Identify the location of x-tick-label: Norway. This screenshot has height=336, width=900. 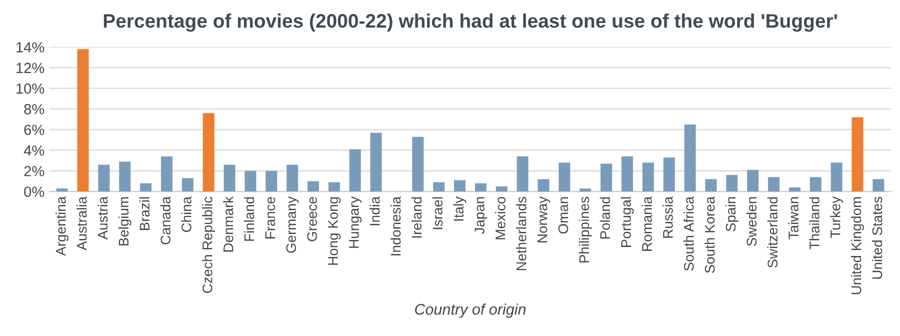
(544, 219).